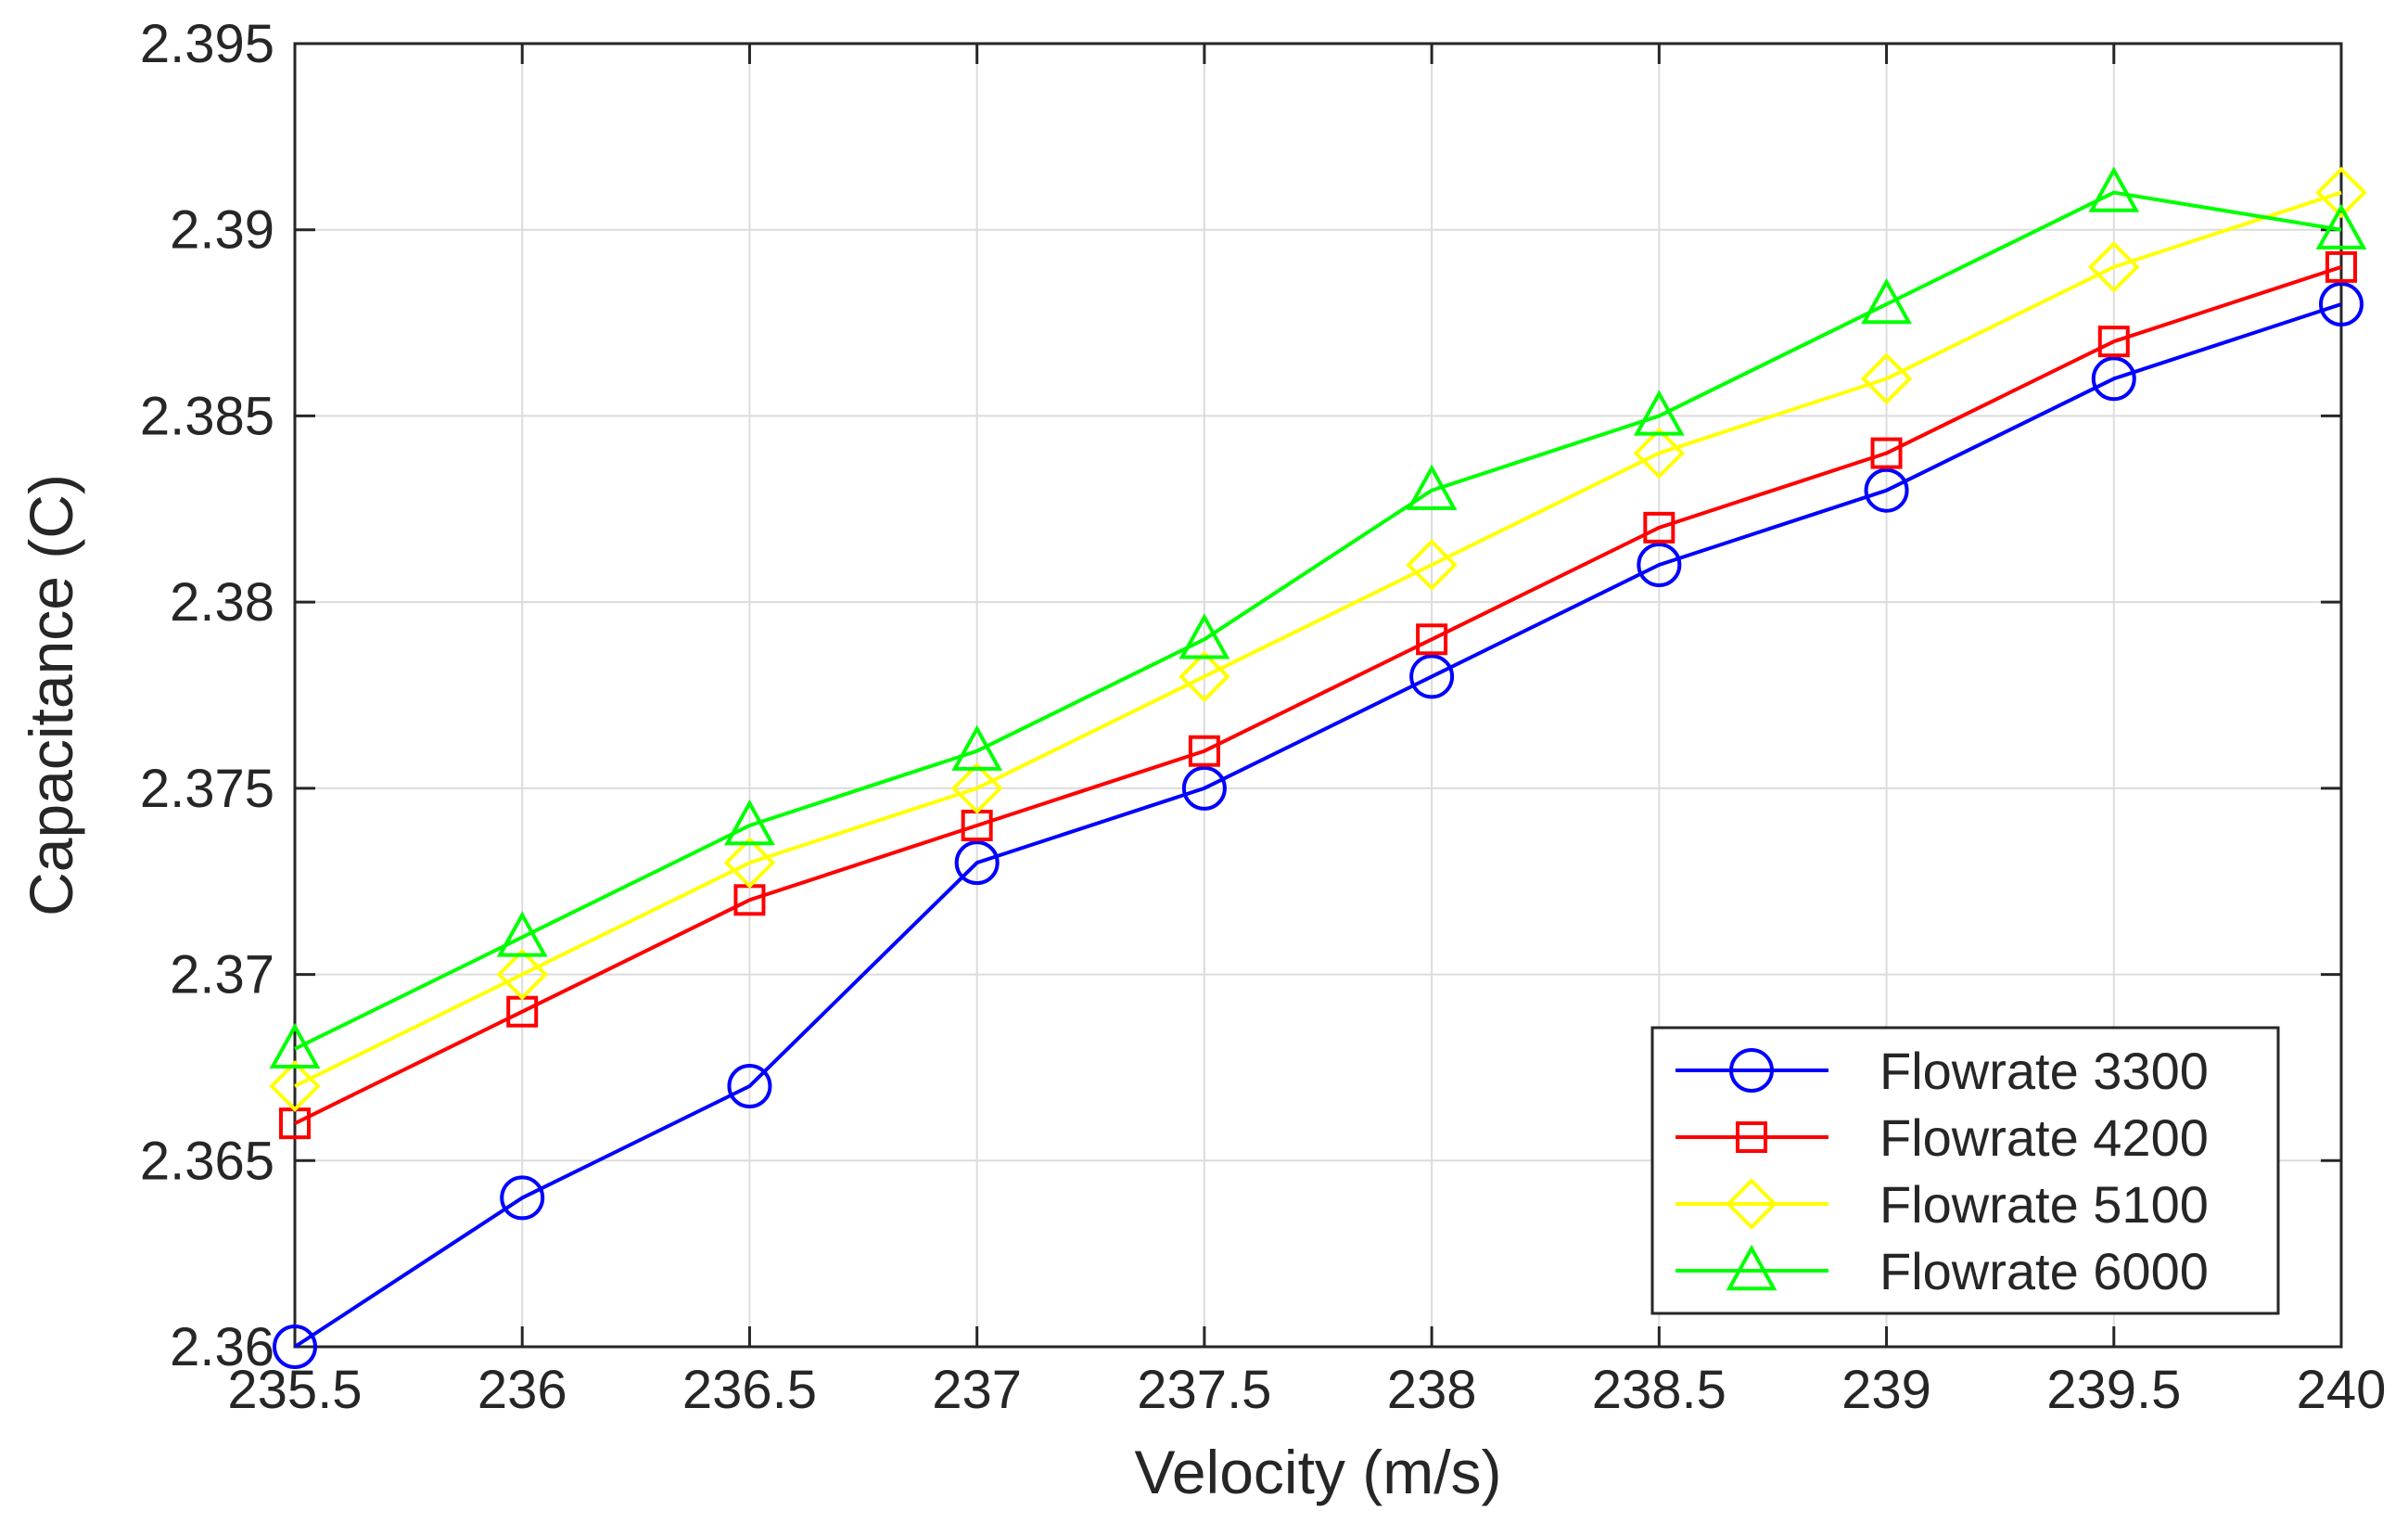  Describe the element at coordinates (1751, 1267) in the screenshot. I see `legend-marker-triangle` at that location.